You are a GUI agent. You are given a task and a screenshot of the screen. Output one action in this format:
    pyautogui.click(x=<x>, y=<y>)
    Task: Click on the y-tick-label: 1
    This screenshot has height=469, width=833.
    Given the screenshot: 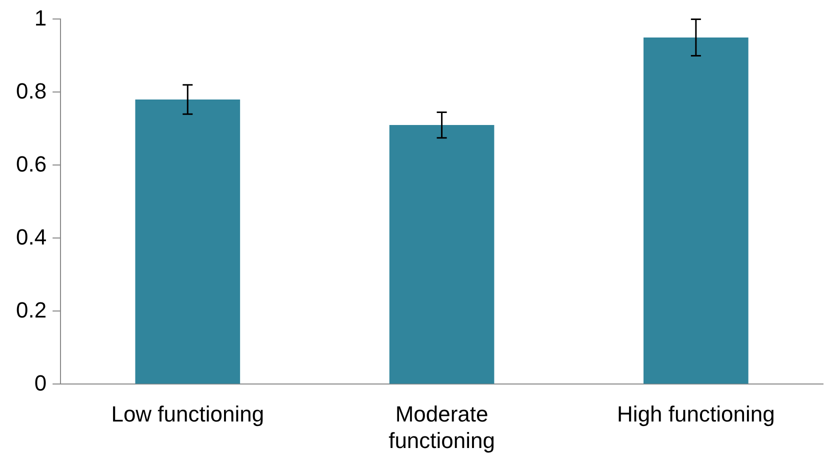 What is the action you would take?
    pyautogui.click(x=40, y=17)
    